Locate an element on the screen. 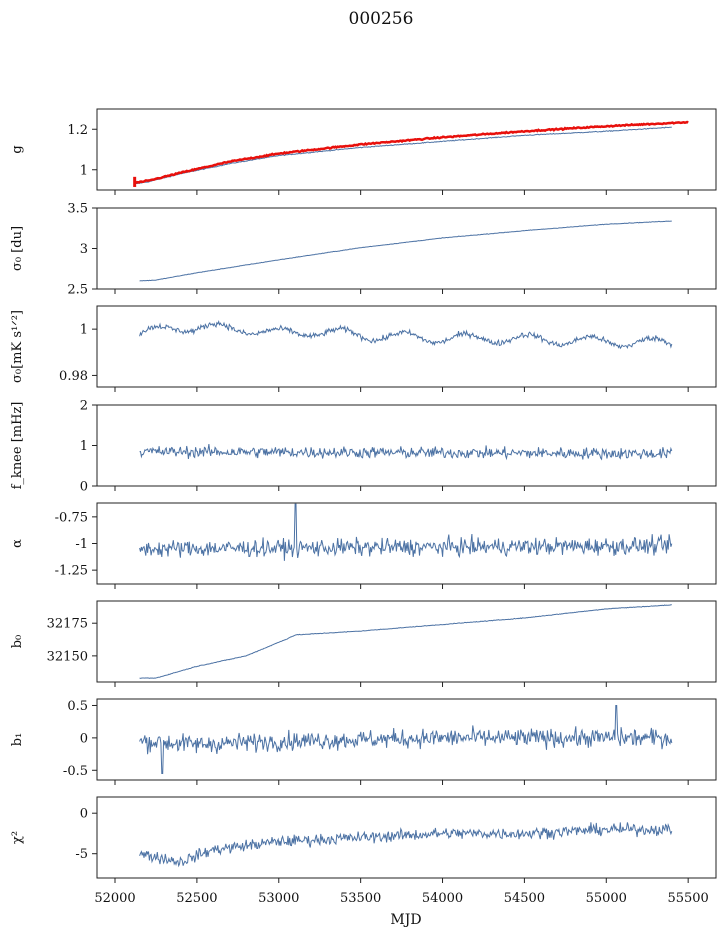  figure-title: 000256 is located at coordinates (381, 19).